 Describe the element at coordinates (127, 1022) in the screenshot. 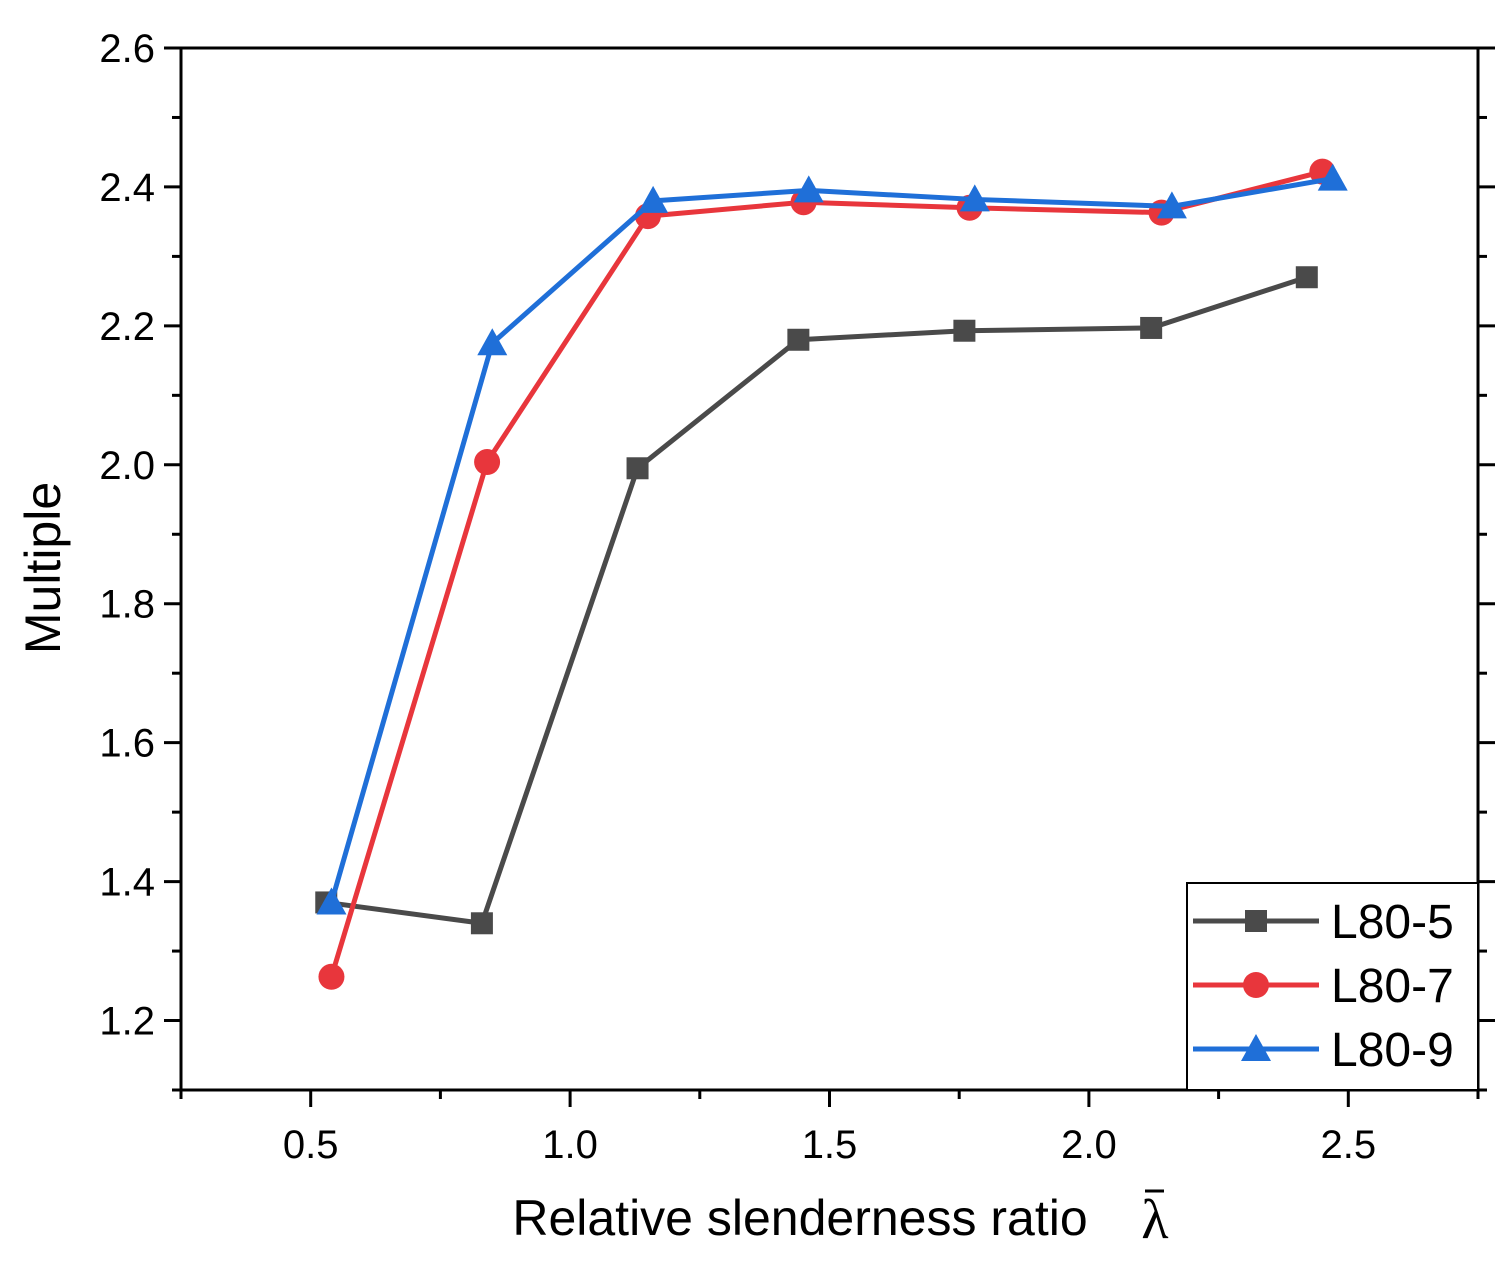

I see `y-tick-label: 1.2` at that location.